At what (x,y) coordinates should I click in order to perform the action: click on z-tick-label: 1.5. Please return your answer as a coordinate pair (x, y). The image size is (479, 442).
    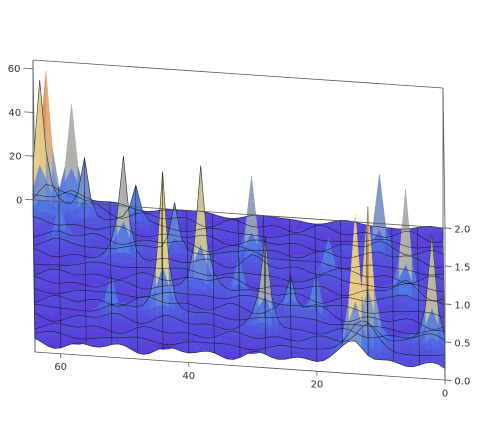
    Looking at the image, I should click on (462, 267).